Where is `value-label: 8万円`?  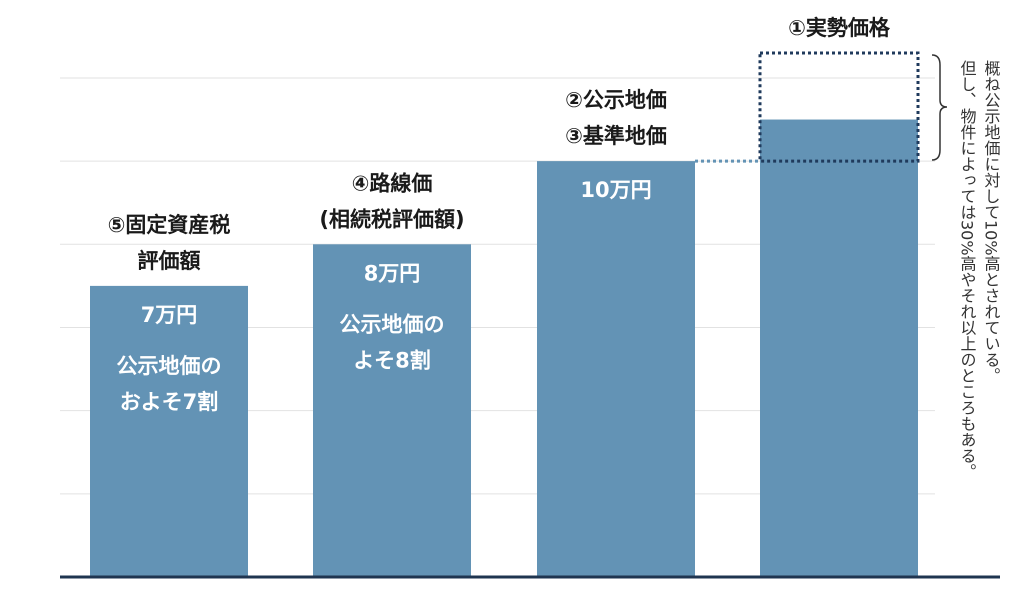
value-label: 8万円 is located at coordinates (392, 273).